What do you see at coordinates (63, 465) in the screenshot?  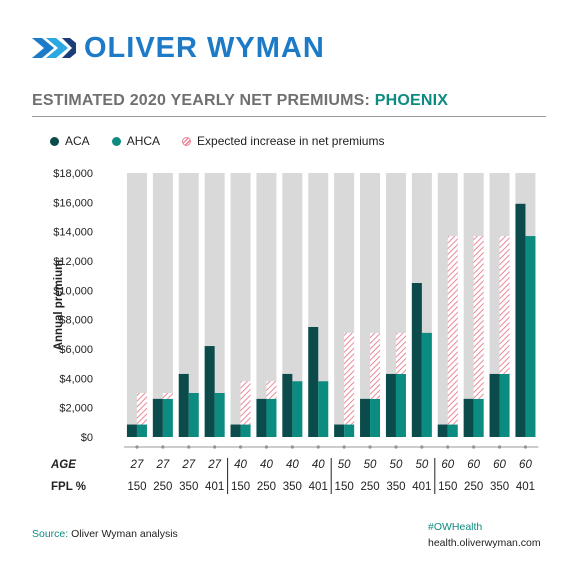 I see `age-row-label: AGE` at bounding box center [63, 465].